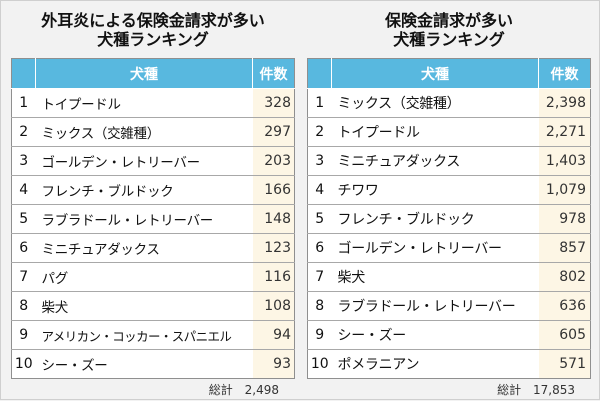 The width and height of the screenshot is (600, 401). Describe the element at coordinates (564, 103) in the screenshot. I see `count-cell: 2,398` at that location.